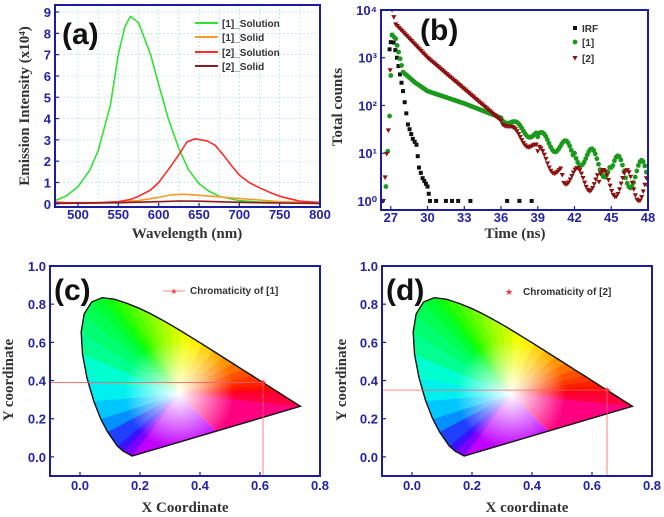 This screenshot has height=517, width=664. I want to click on y-tick-label: 1, so click(47, 182).